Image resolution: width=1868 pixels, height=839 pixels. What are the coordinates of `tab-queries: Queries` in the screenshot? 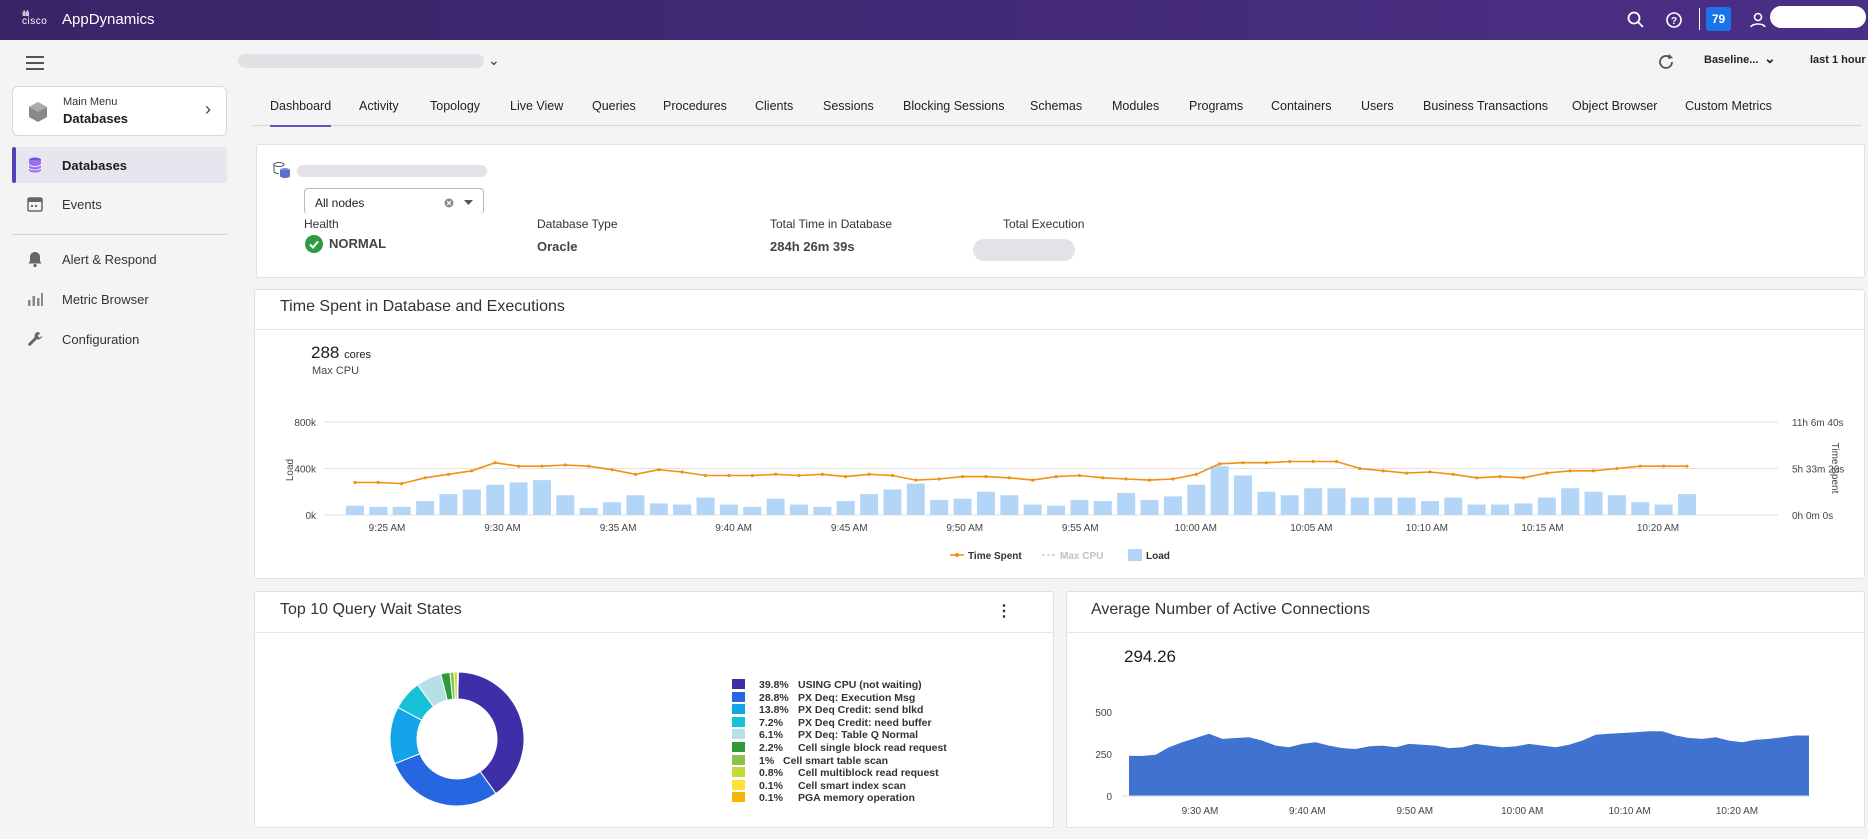 It's located at (614, 106).